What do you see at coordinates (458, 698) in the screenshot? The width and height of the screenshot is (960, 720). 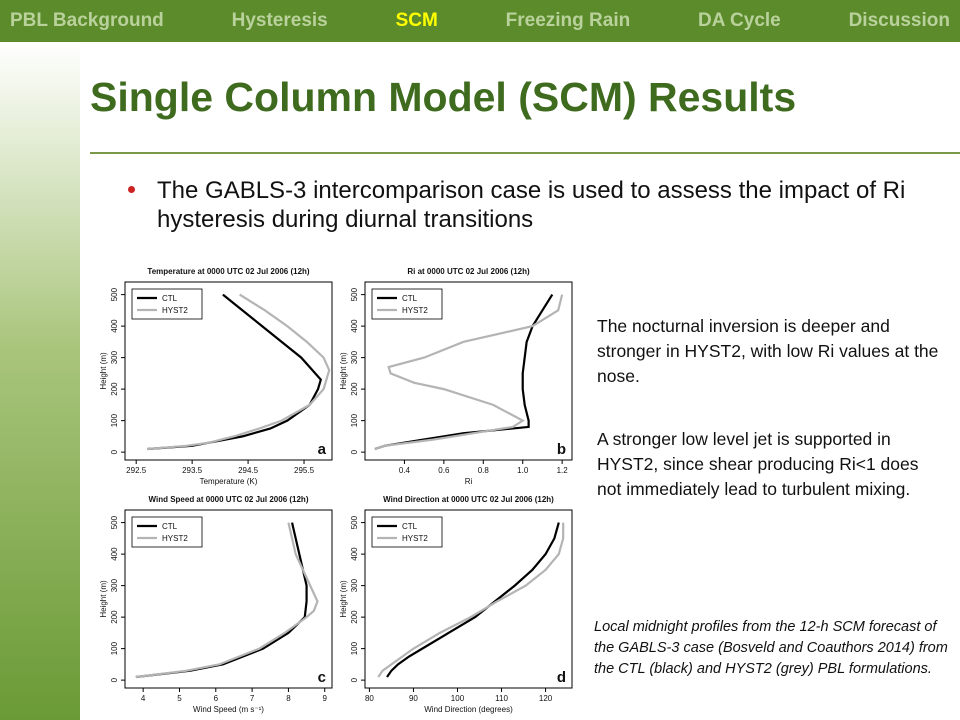 I see `x-tick-label: 100` at bounding box center [458, 698].